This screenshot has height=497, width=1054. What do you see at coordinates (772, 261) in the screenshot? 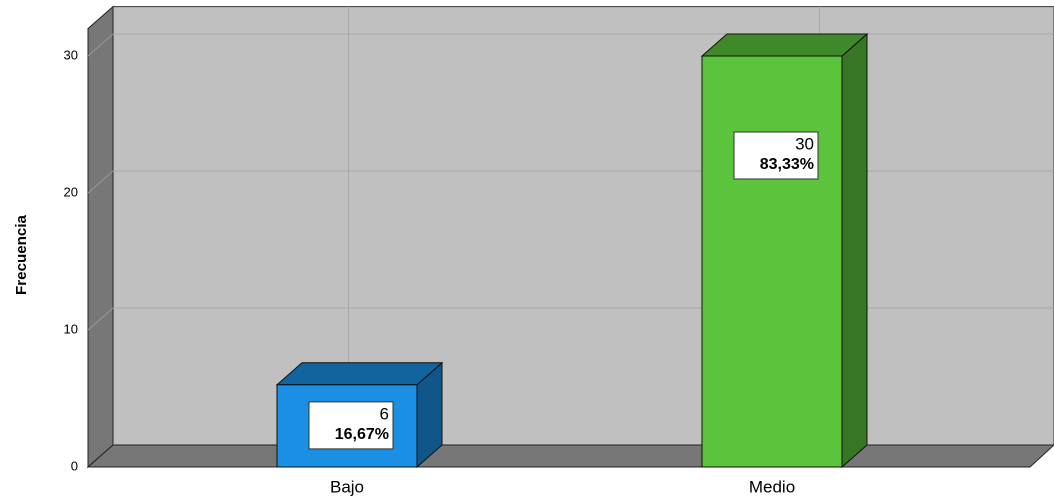
I see `bar` at bounding box center [772, 261].